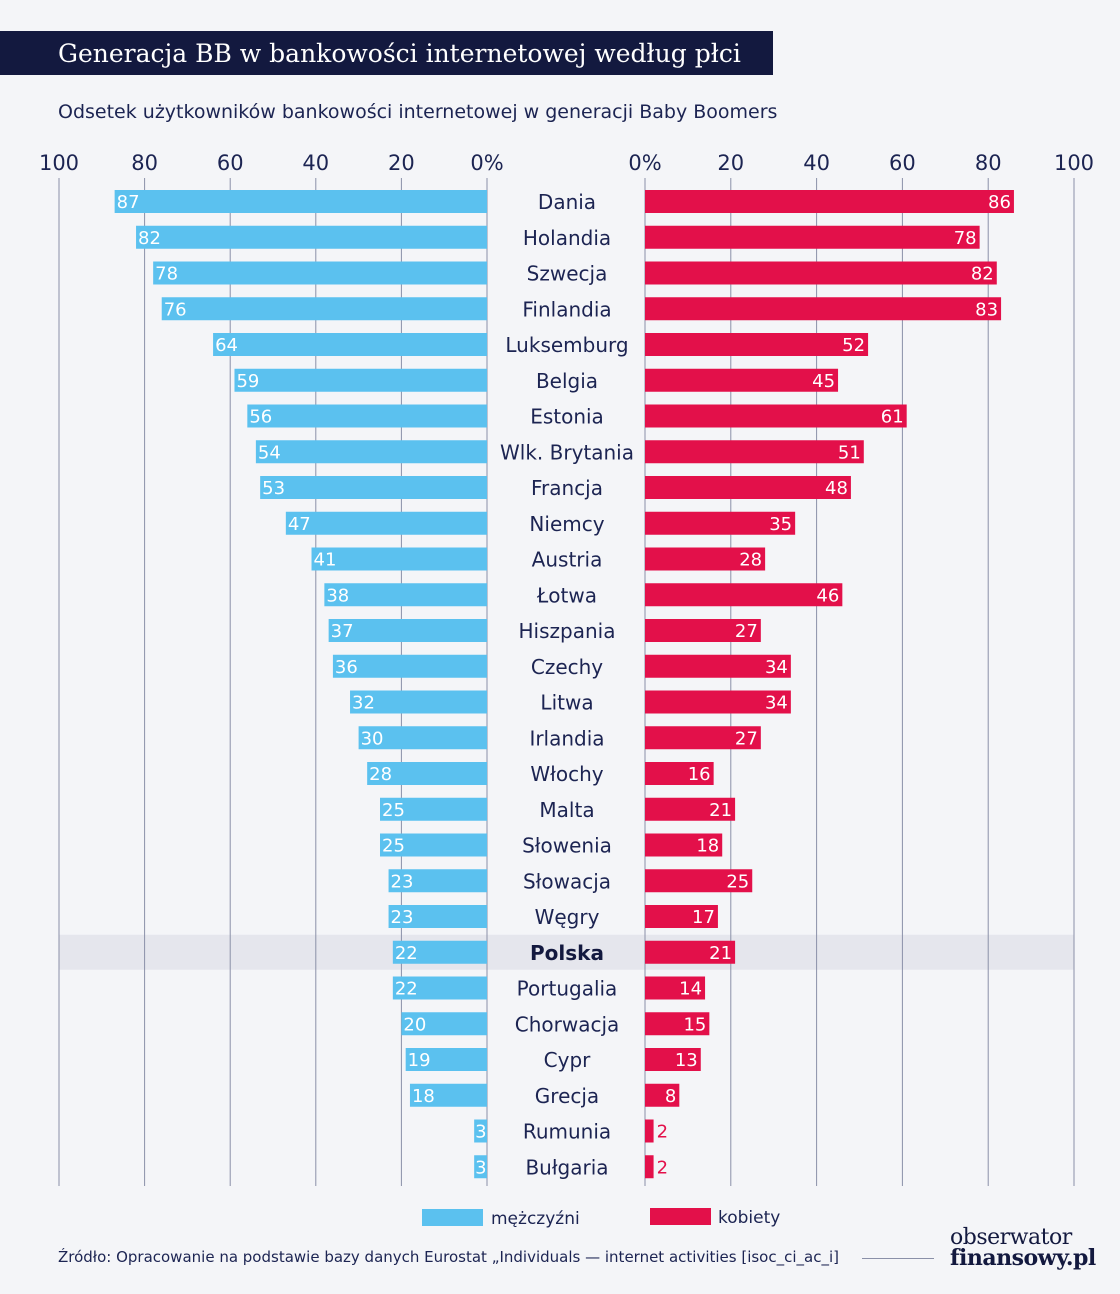 The width and height of the screenshot is (1120, 1294). What do you see at coordinates (746, 631) in the screenshot?
I see `label-women-12: 27` at bounding box center [746, 631].